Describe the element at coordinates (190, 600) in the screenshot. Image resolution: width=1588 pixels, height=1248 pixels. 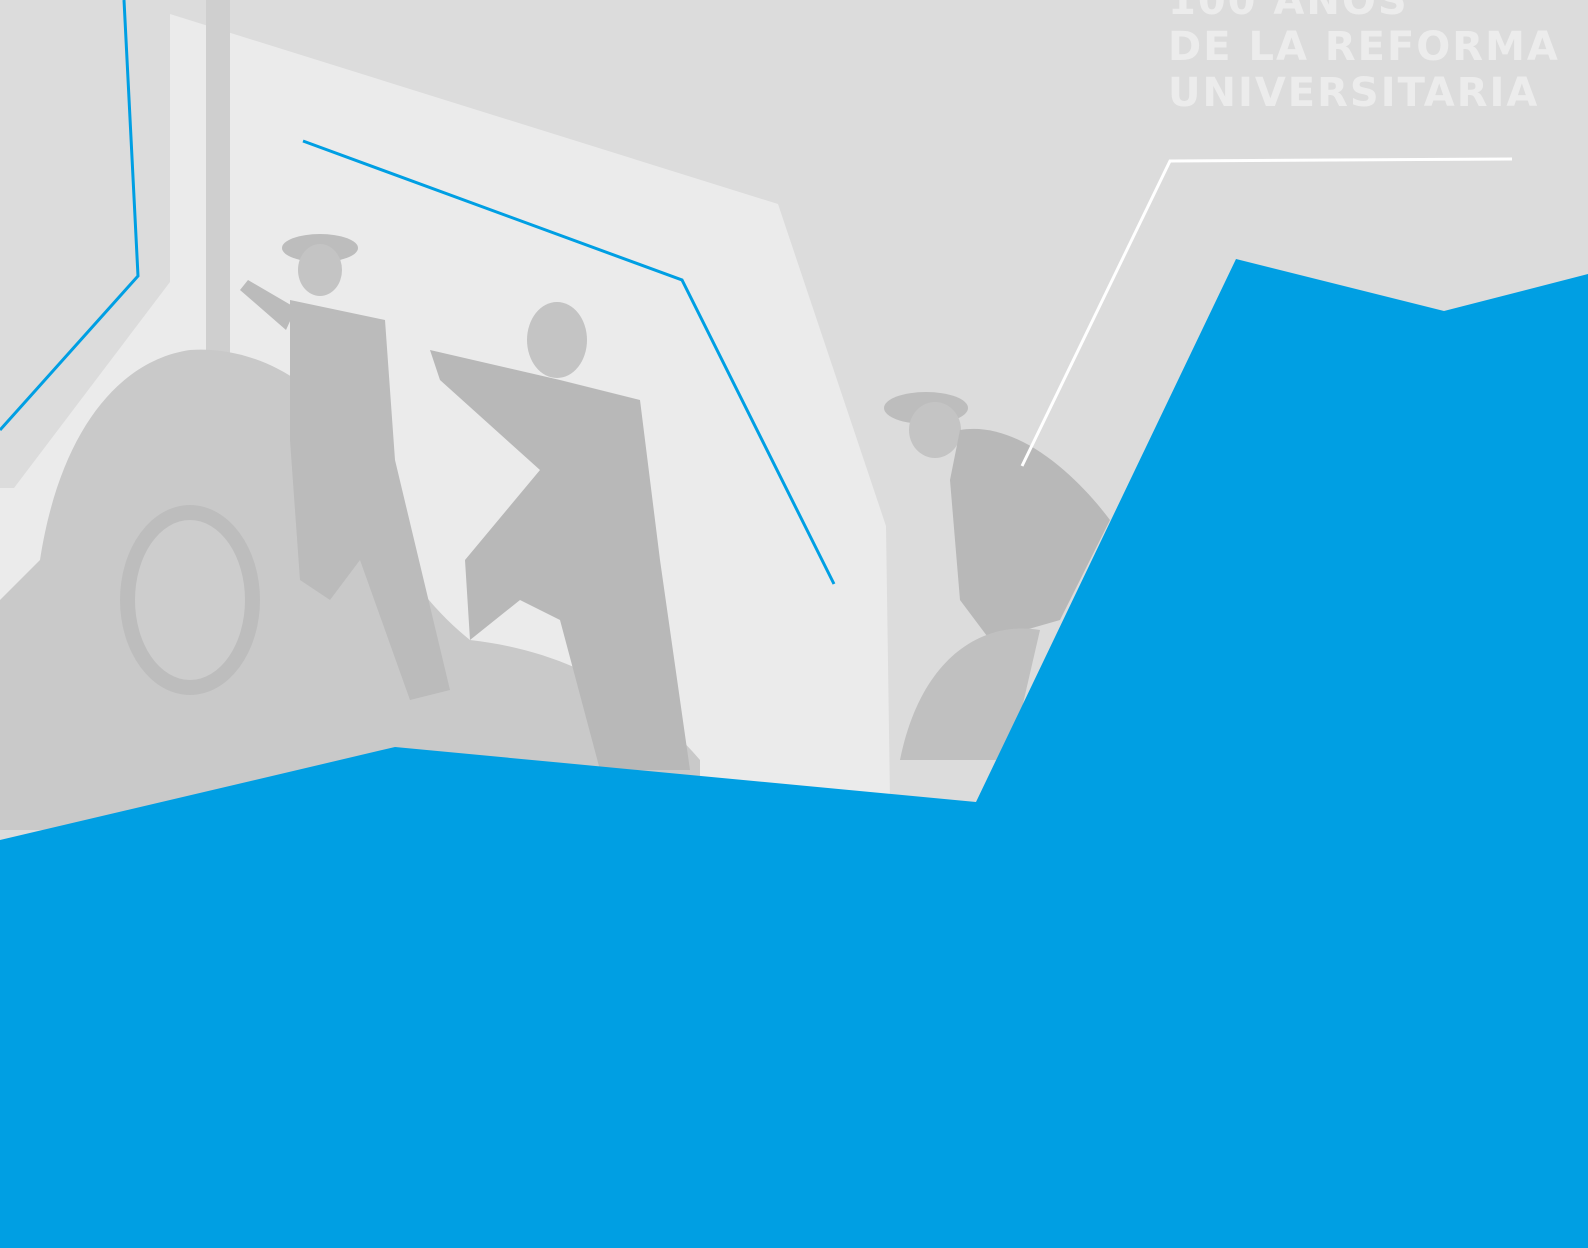
I see `coat-of-arms-inner` at that location.